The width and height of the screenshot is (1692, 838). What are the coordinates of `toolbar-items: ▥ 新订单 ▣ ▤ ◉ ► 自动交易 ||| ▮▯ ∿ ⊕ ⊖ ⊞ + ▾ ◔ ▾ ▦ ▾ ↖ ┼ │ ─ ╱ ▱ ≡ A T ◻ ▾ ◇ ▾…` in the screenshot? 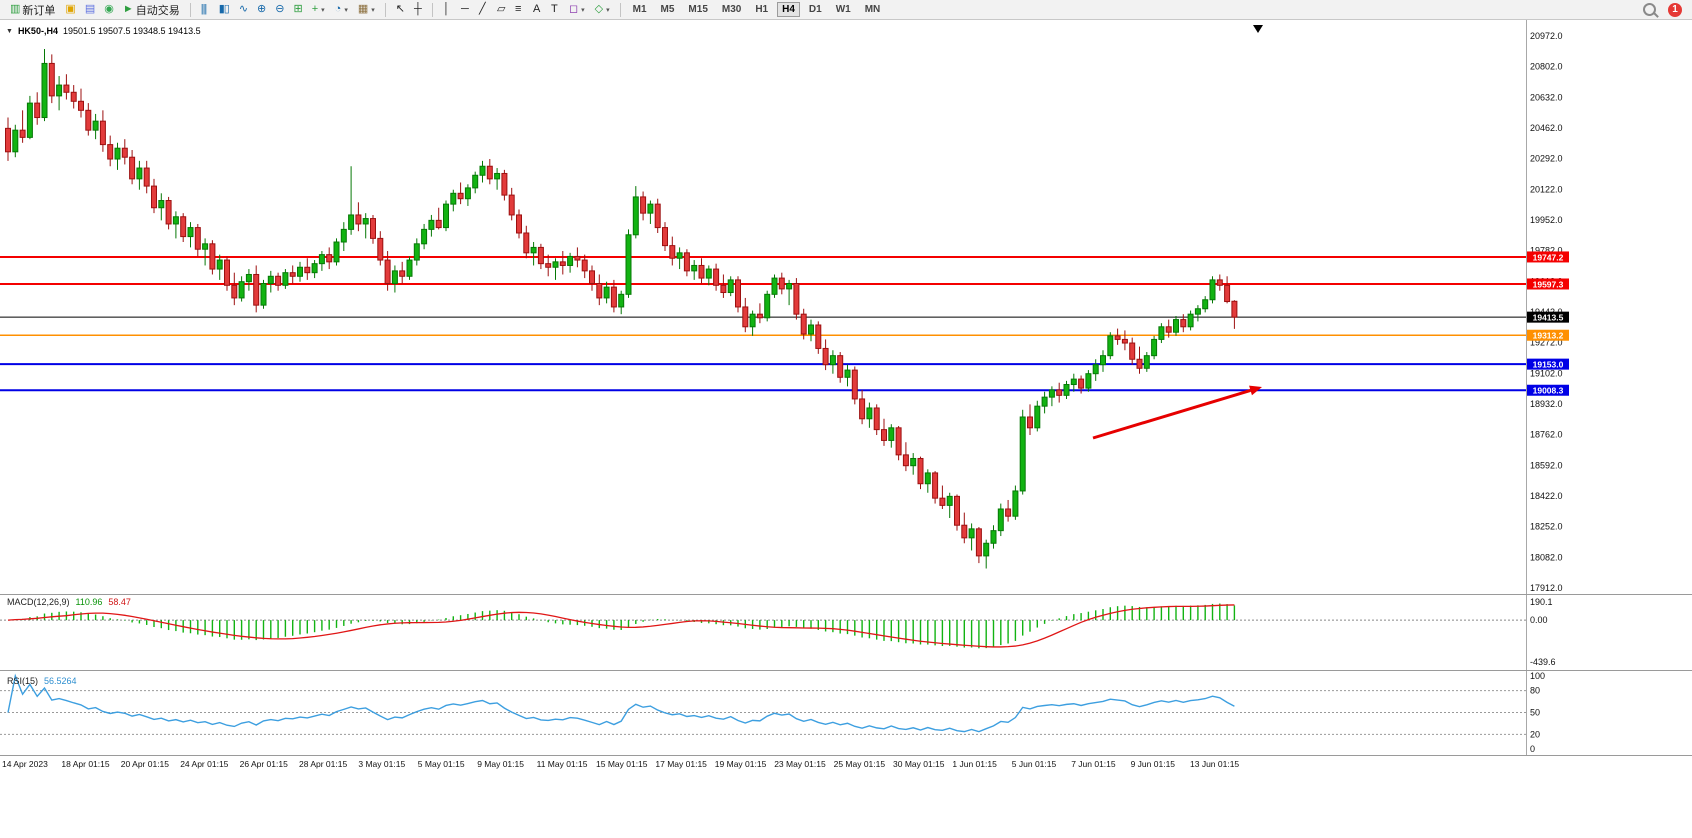 It's located at (446, 10).